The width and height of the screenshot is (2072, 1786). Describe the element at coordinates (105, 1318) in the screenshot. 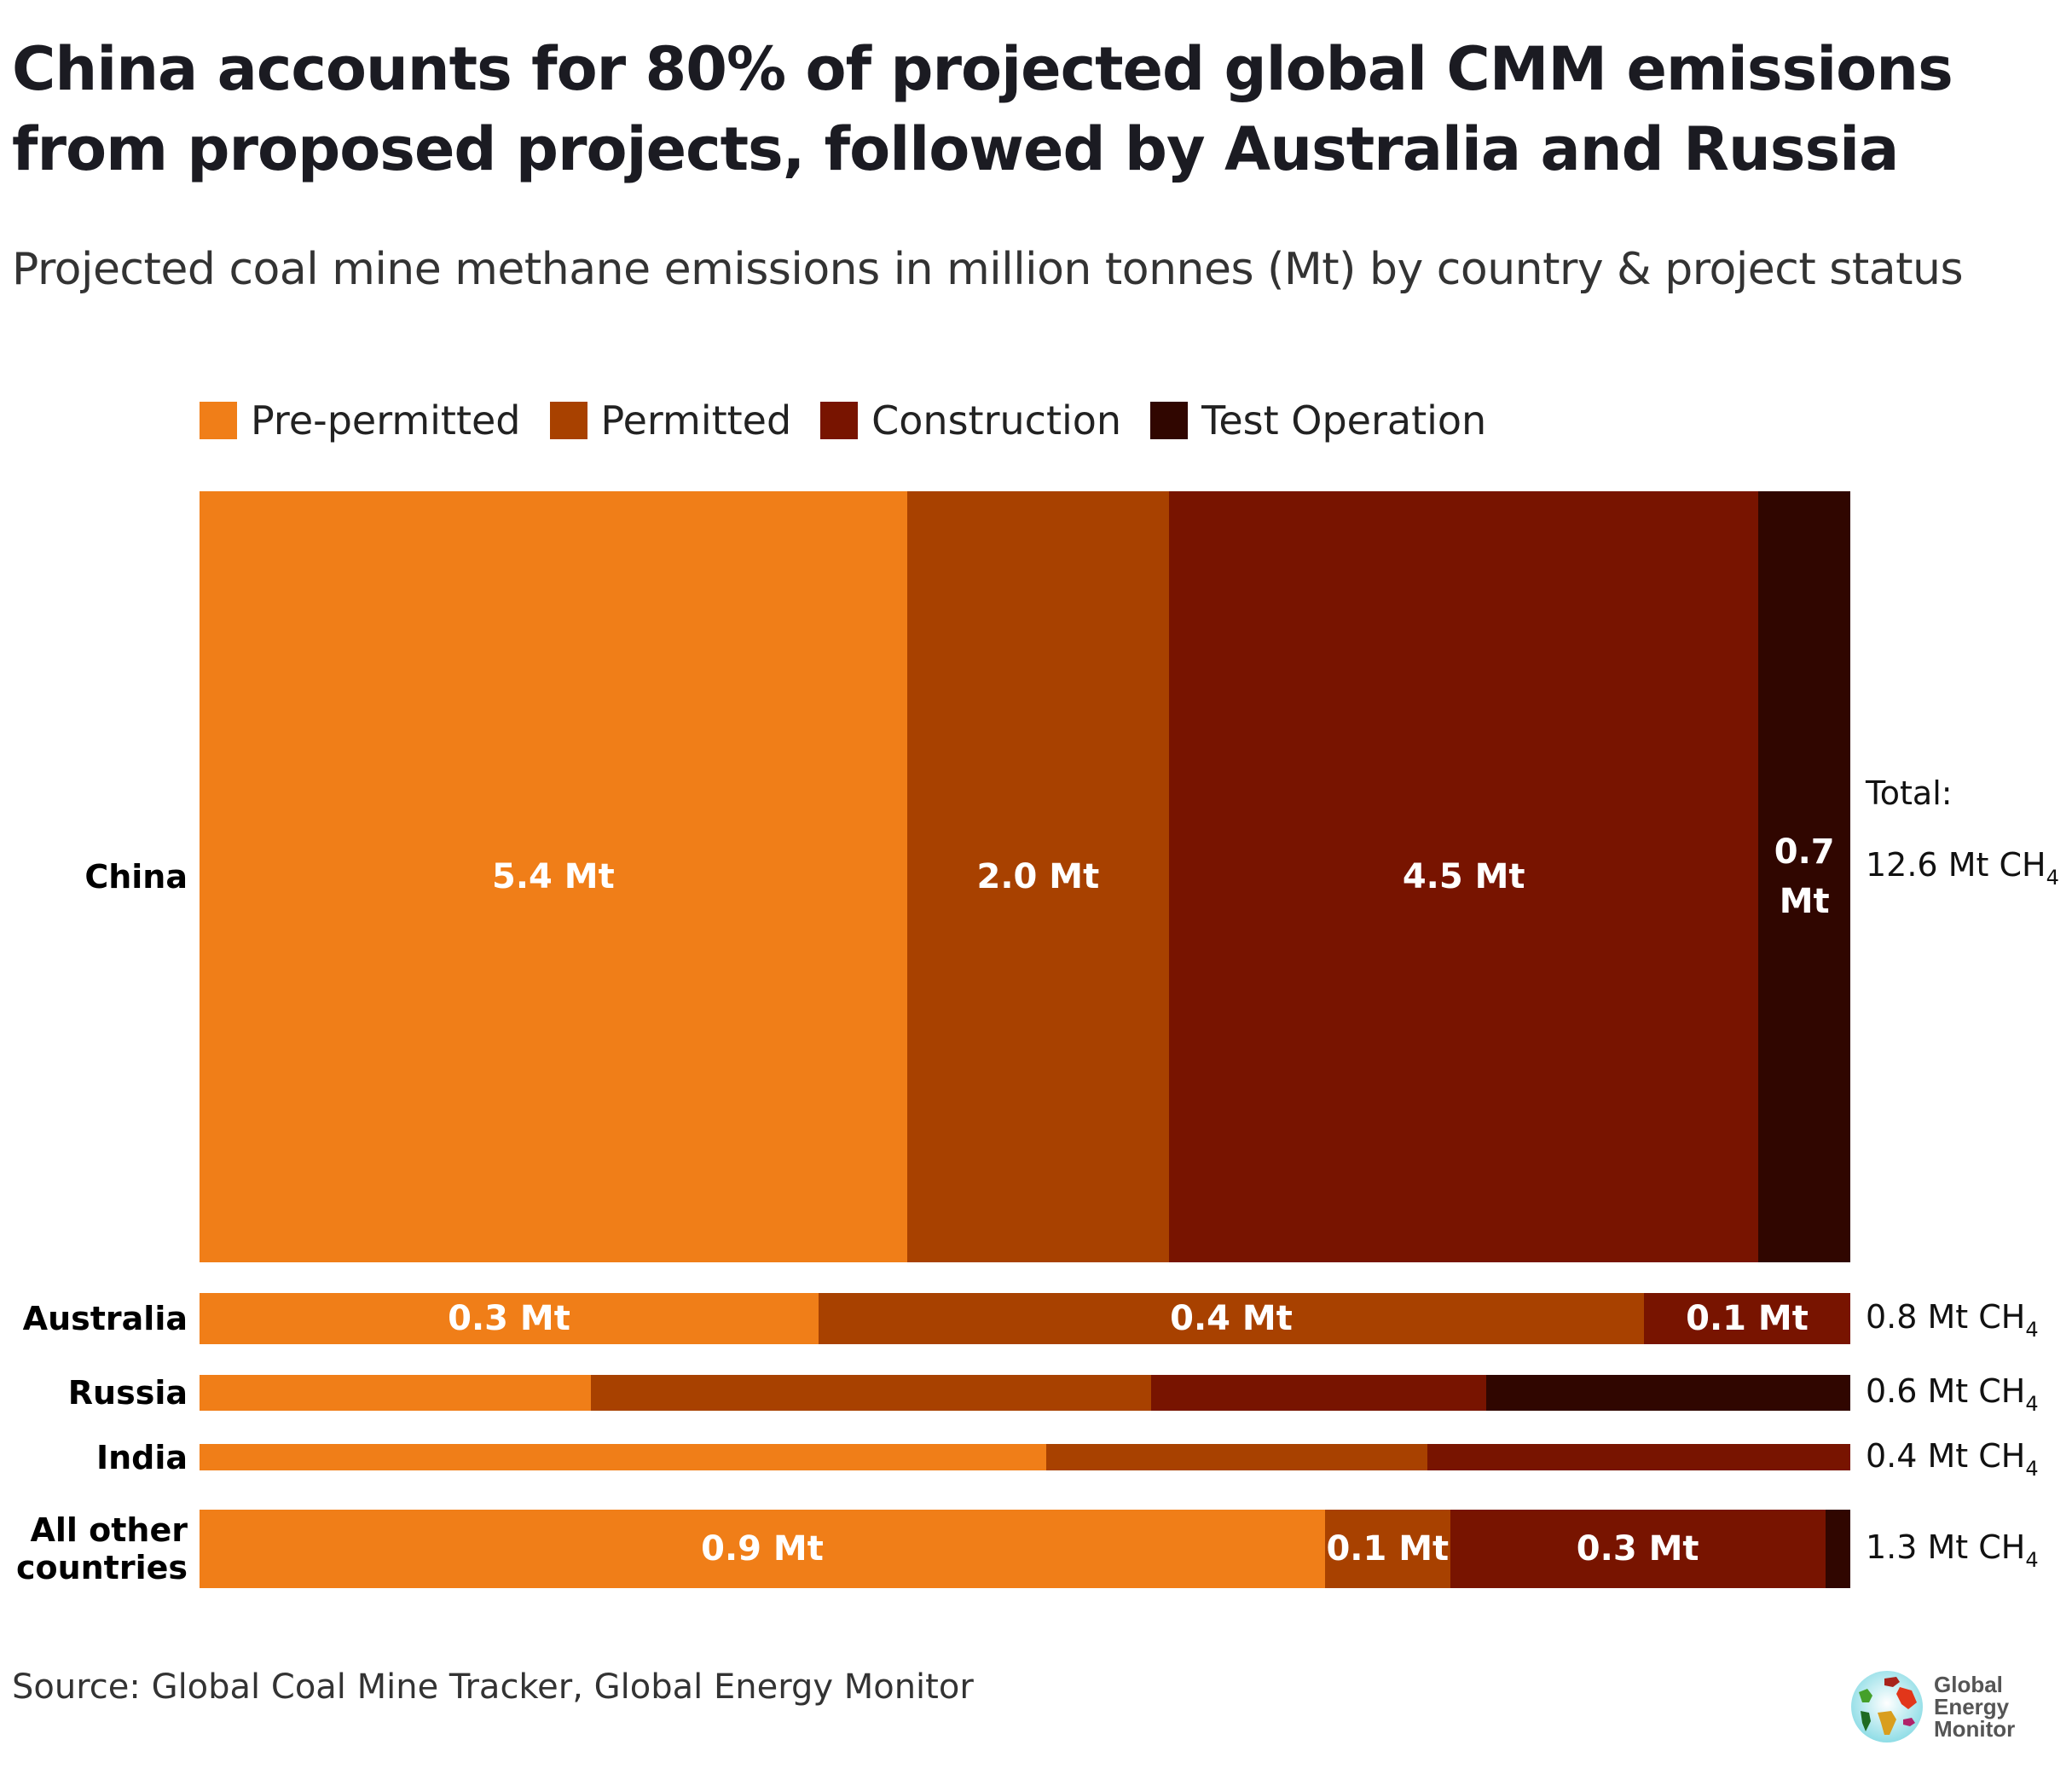

I see `category-label: Australia` at that location.